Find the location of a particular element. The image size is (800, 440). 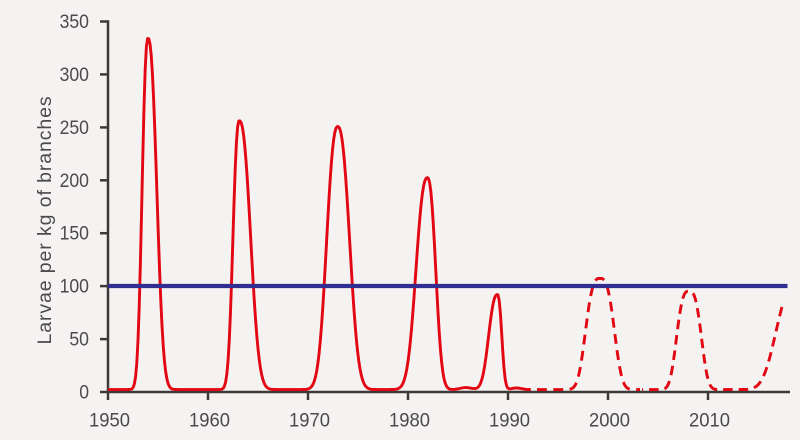

svg-text: 350 is located at coordinates (75, 22).